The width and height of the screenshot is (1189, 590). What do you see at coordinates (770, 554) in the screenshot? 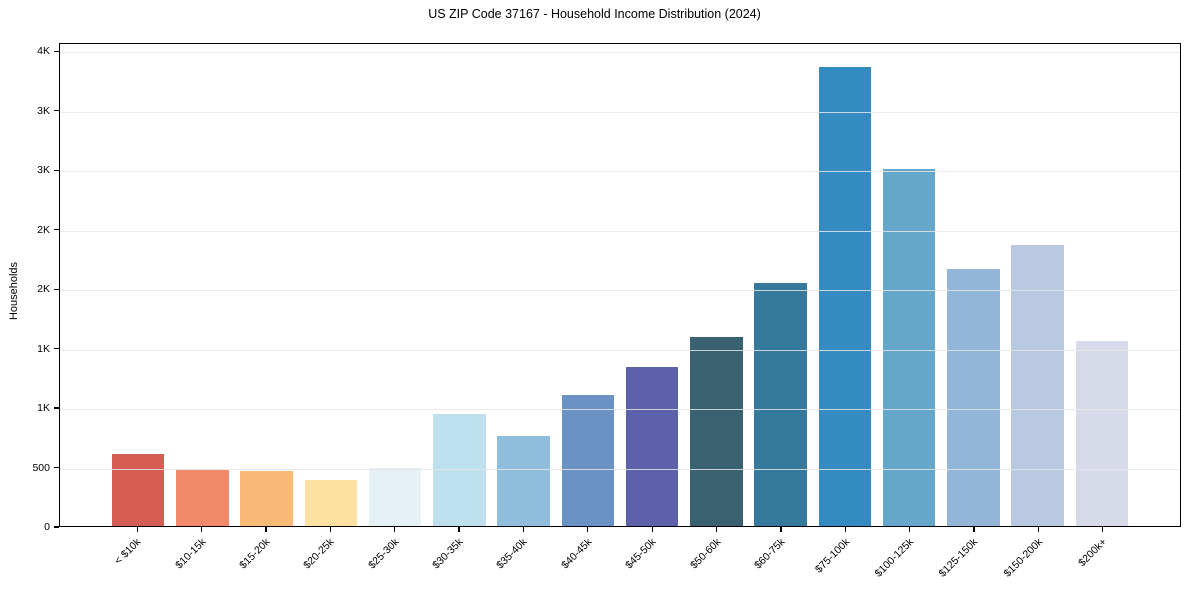
I see `x-tick-label-$60-75k: $60-75k` at bounding box center [770, 554].